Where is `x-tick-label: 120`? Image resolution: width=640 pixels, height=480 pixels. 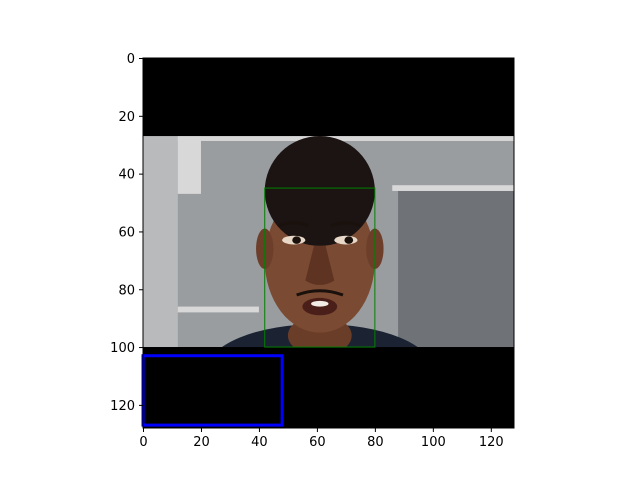
x-tick-label: 120 is located at coordinates (491, 442).